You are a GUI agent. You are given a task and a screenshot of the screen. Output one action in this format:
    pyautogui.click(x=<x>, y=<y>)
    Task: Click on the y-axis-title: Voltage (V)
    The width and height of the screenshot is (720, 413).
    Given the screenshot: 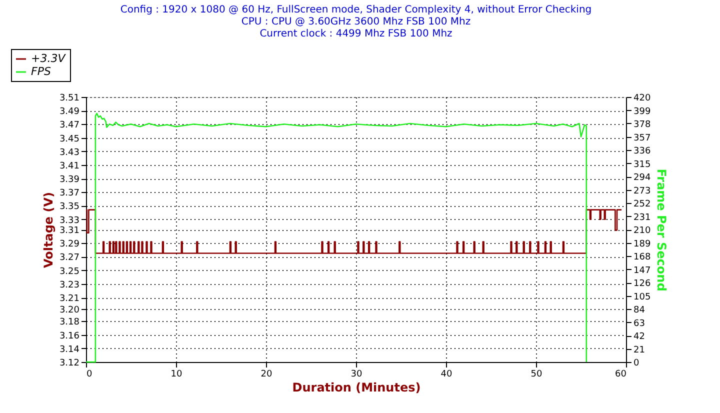 What is the action you would take?
    pyautogui.click(x=48, y=230)
    